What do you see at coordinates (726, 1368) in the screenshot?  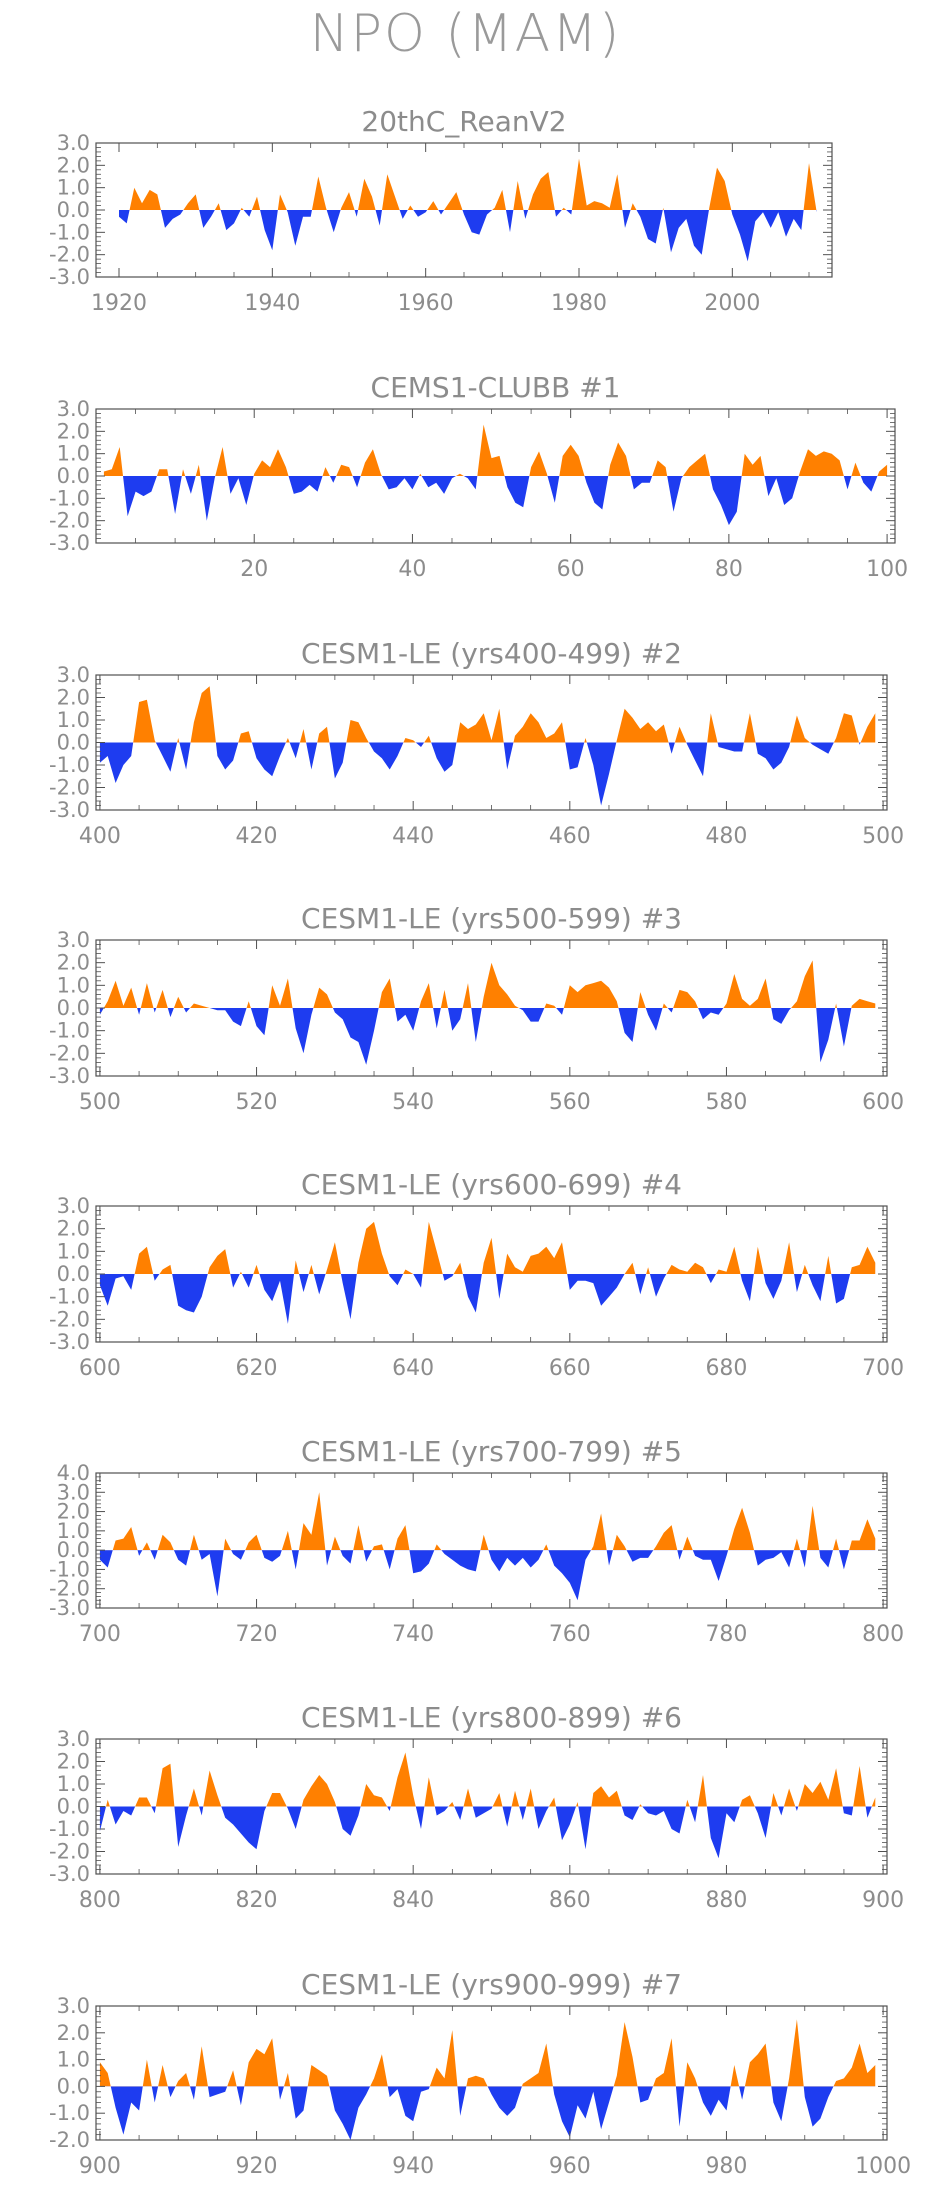 I see `x-tick-label: 680` at bounding box center [726, 1368].